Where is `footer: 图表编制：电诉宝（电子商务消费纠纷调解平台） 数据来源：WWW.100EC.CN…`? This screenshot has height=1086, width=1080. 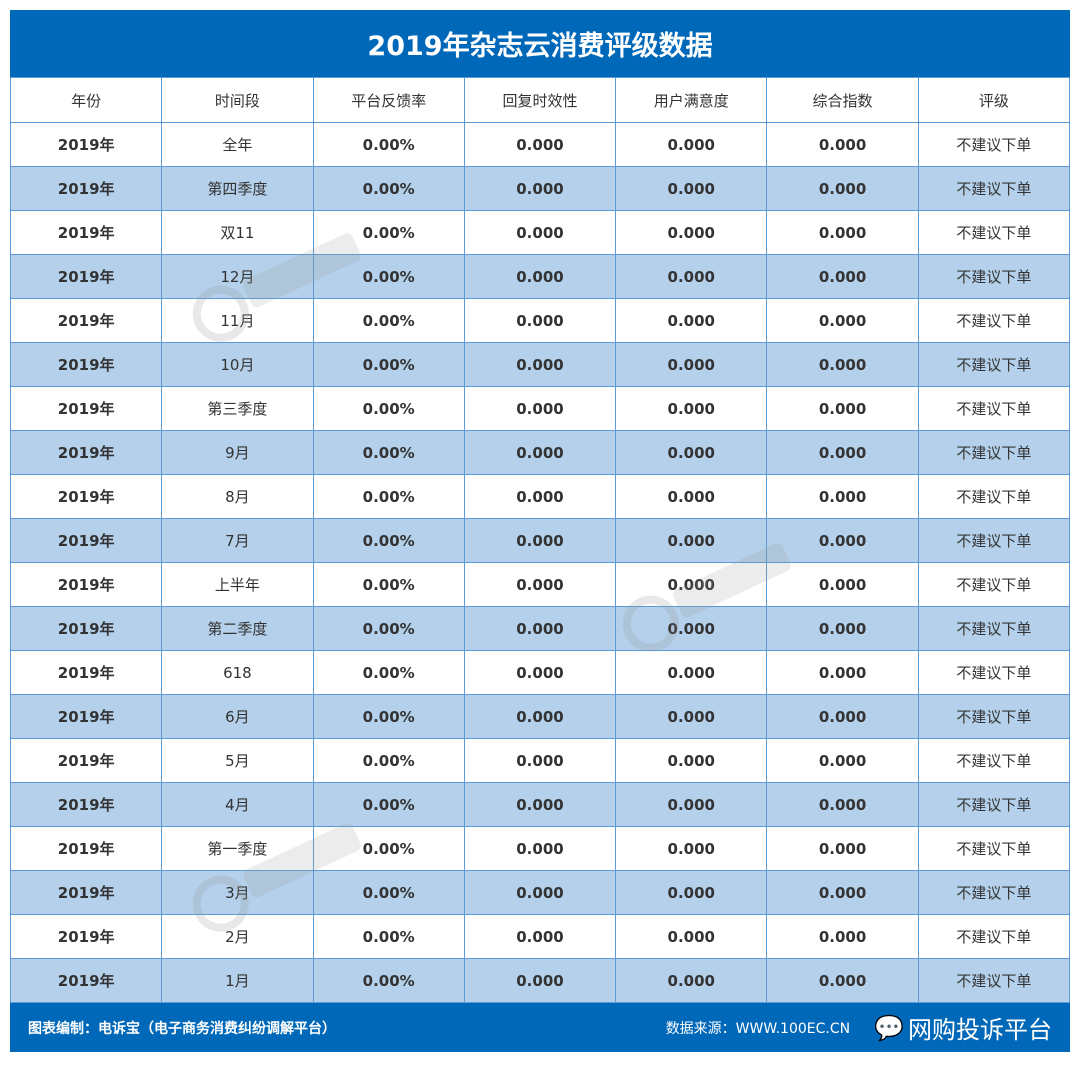
footer: 图表编制：电诉宝（电子商务消费纠纷调解平台） 数据来源：WWW.100EC.CN… is located at coordinates (540, 1027).